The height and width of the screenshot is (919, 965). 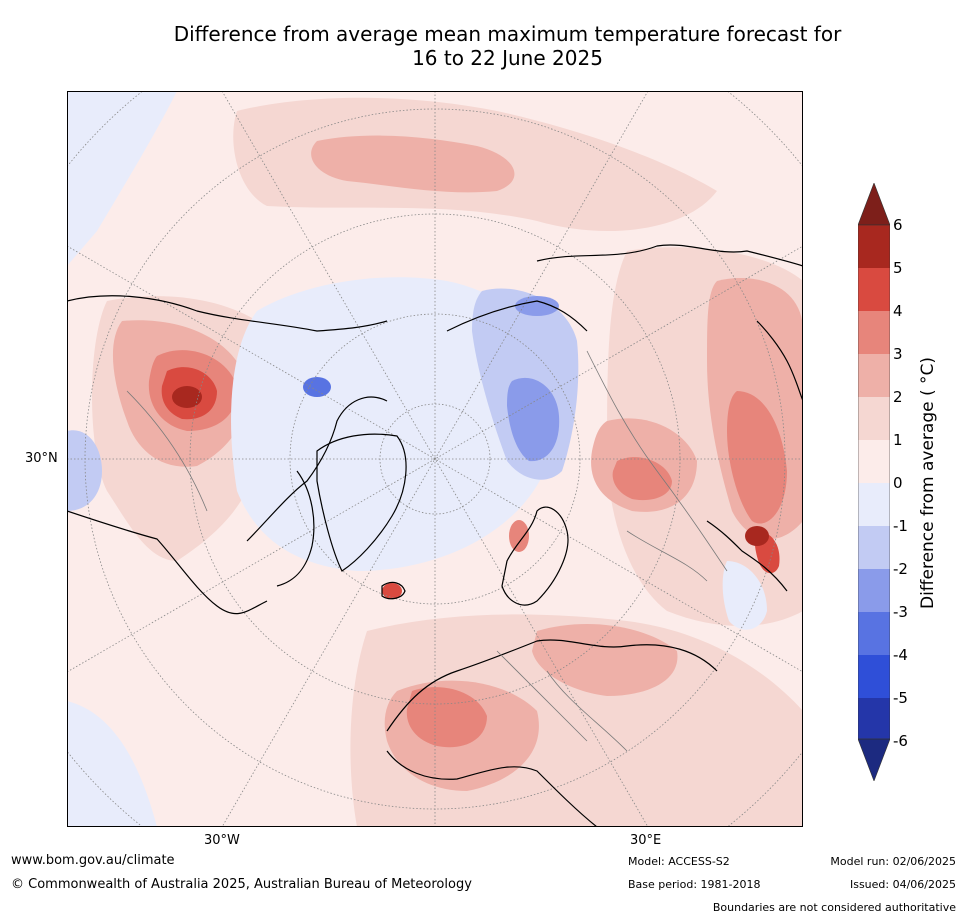 I want to click on colorbar-tick: -6, so click(x=900, y=741).